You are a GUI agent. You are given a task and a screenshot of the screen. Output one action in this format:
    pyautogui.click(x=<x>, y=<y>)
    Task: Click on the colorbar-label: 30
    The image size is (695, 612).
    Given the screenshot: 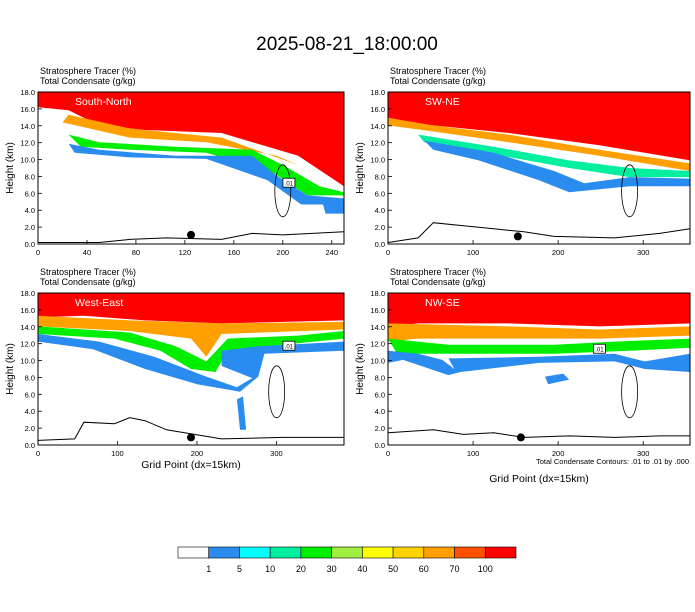 What is the action you would take?
    pyautogui.click(x=332, y=569)
    